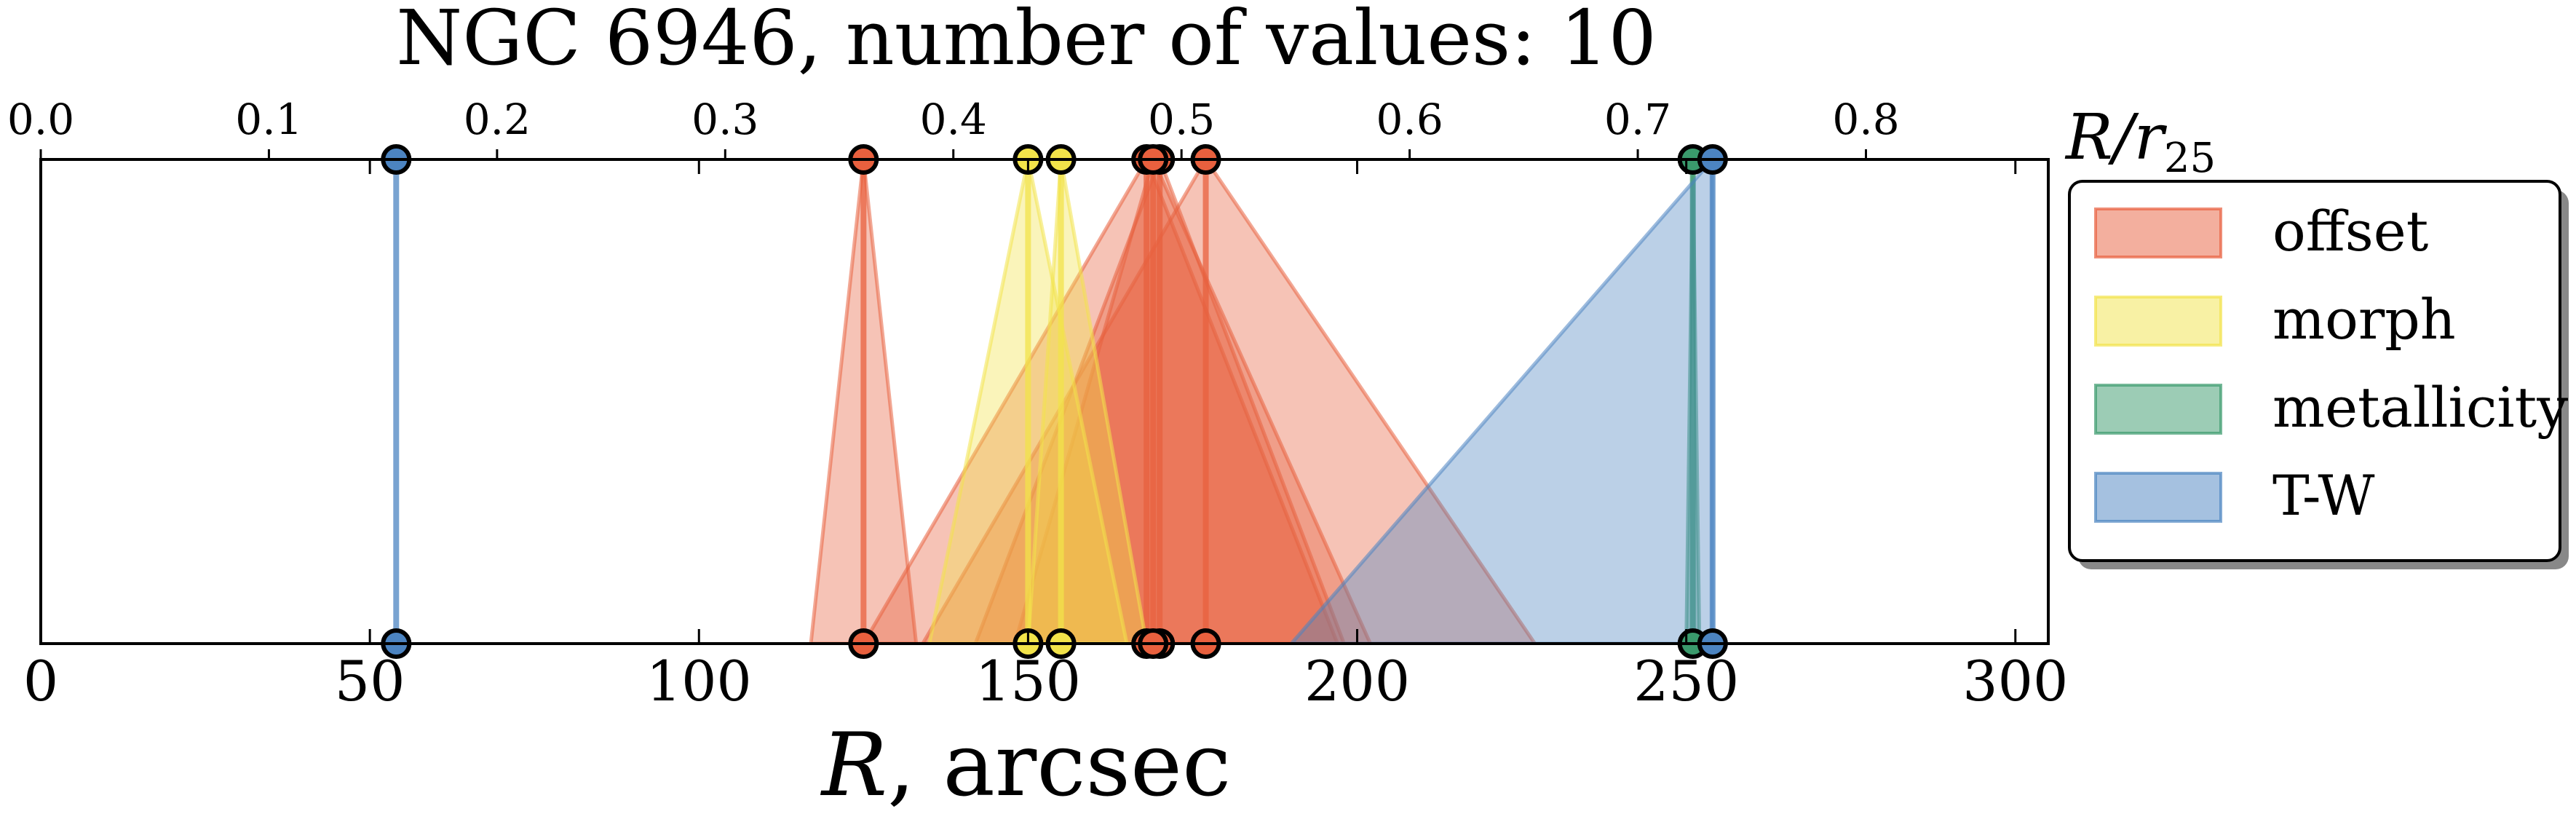  Describe the element at coordinates (497, 120) in the screenshot. I see `secondary-tick-label: 0.2` at that location.